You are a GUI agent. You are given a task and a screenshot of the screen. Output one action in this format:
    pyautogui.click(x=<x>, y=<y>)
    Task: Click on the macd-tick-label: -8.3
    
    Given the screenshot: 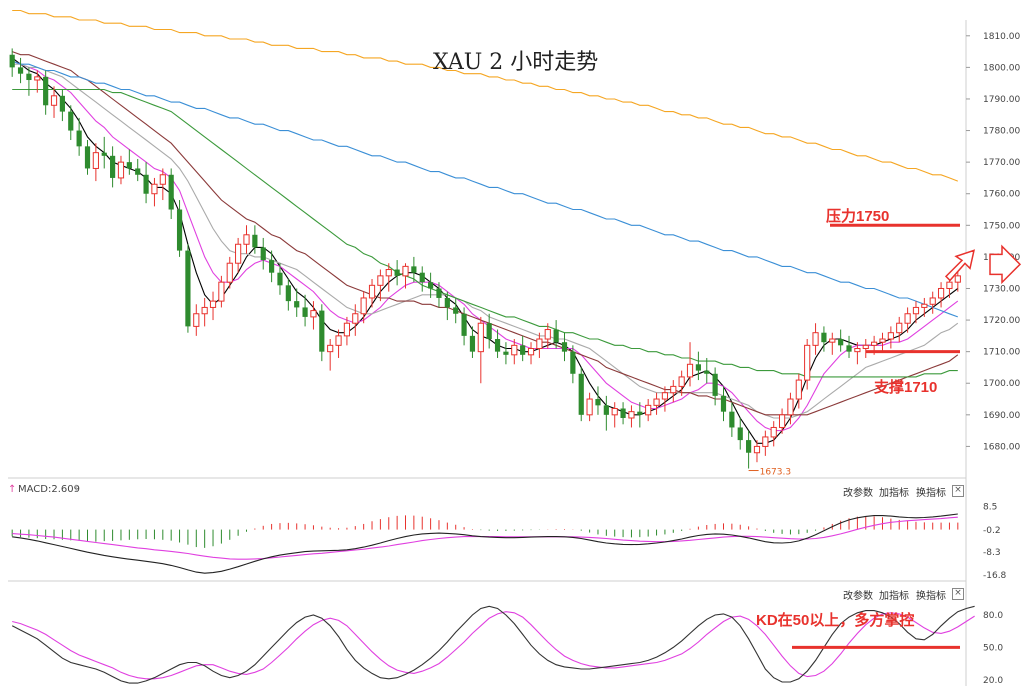 What is the action you would take?
    pyautogui.click(x=992, y=553)
    